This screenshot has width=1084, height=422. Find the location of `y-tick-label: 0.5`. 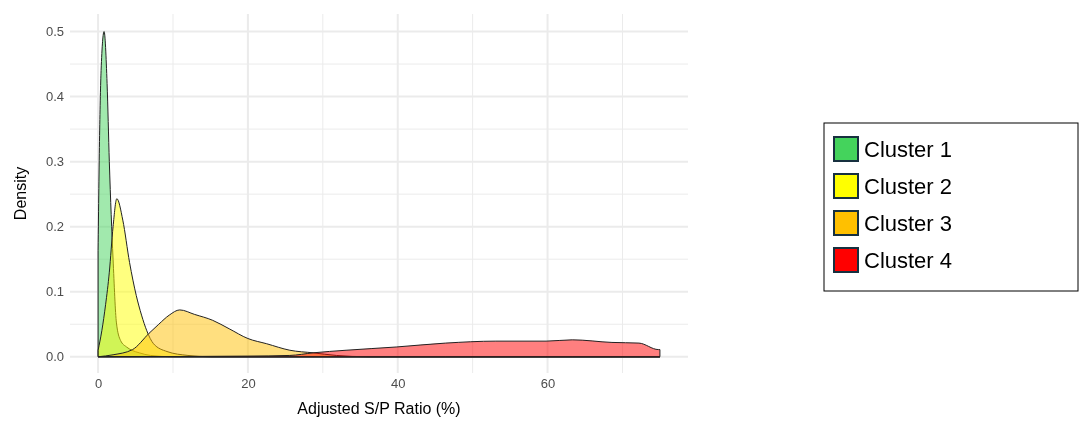

y-tick-label: 0.5 is located at coordinates (54, 32).